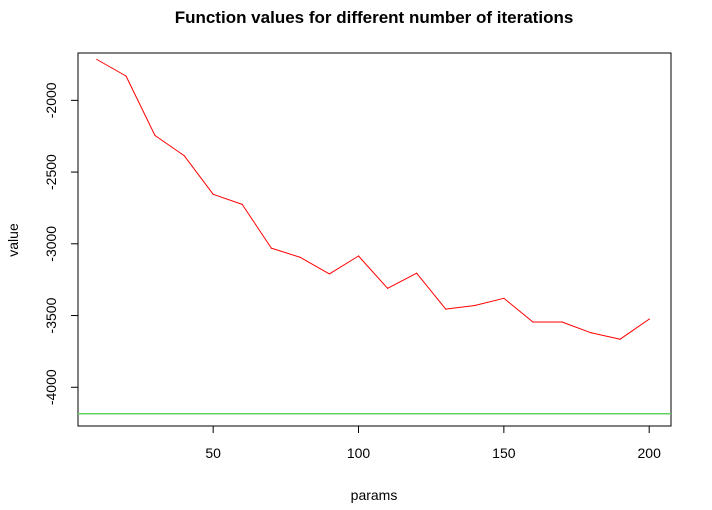 Image resolution: width=712 pixels, height=510 pixels. I want to click on y-tick-label: -4000, so click(51, 387).